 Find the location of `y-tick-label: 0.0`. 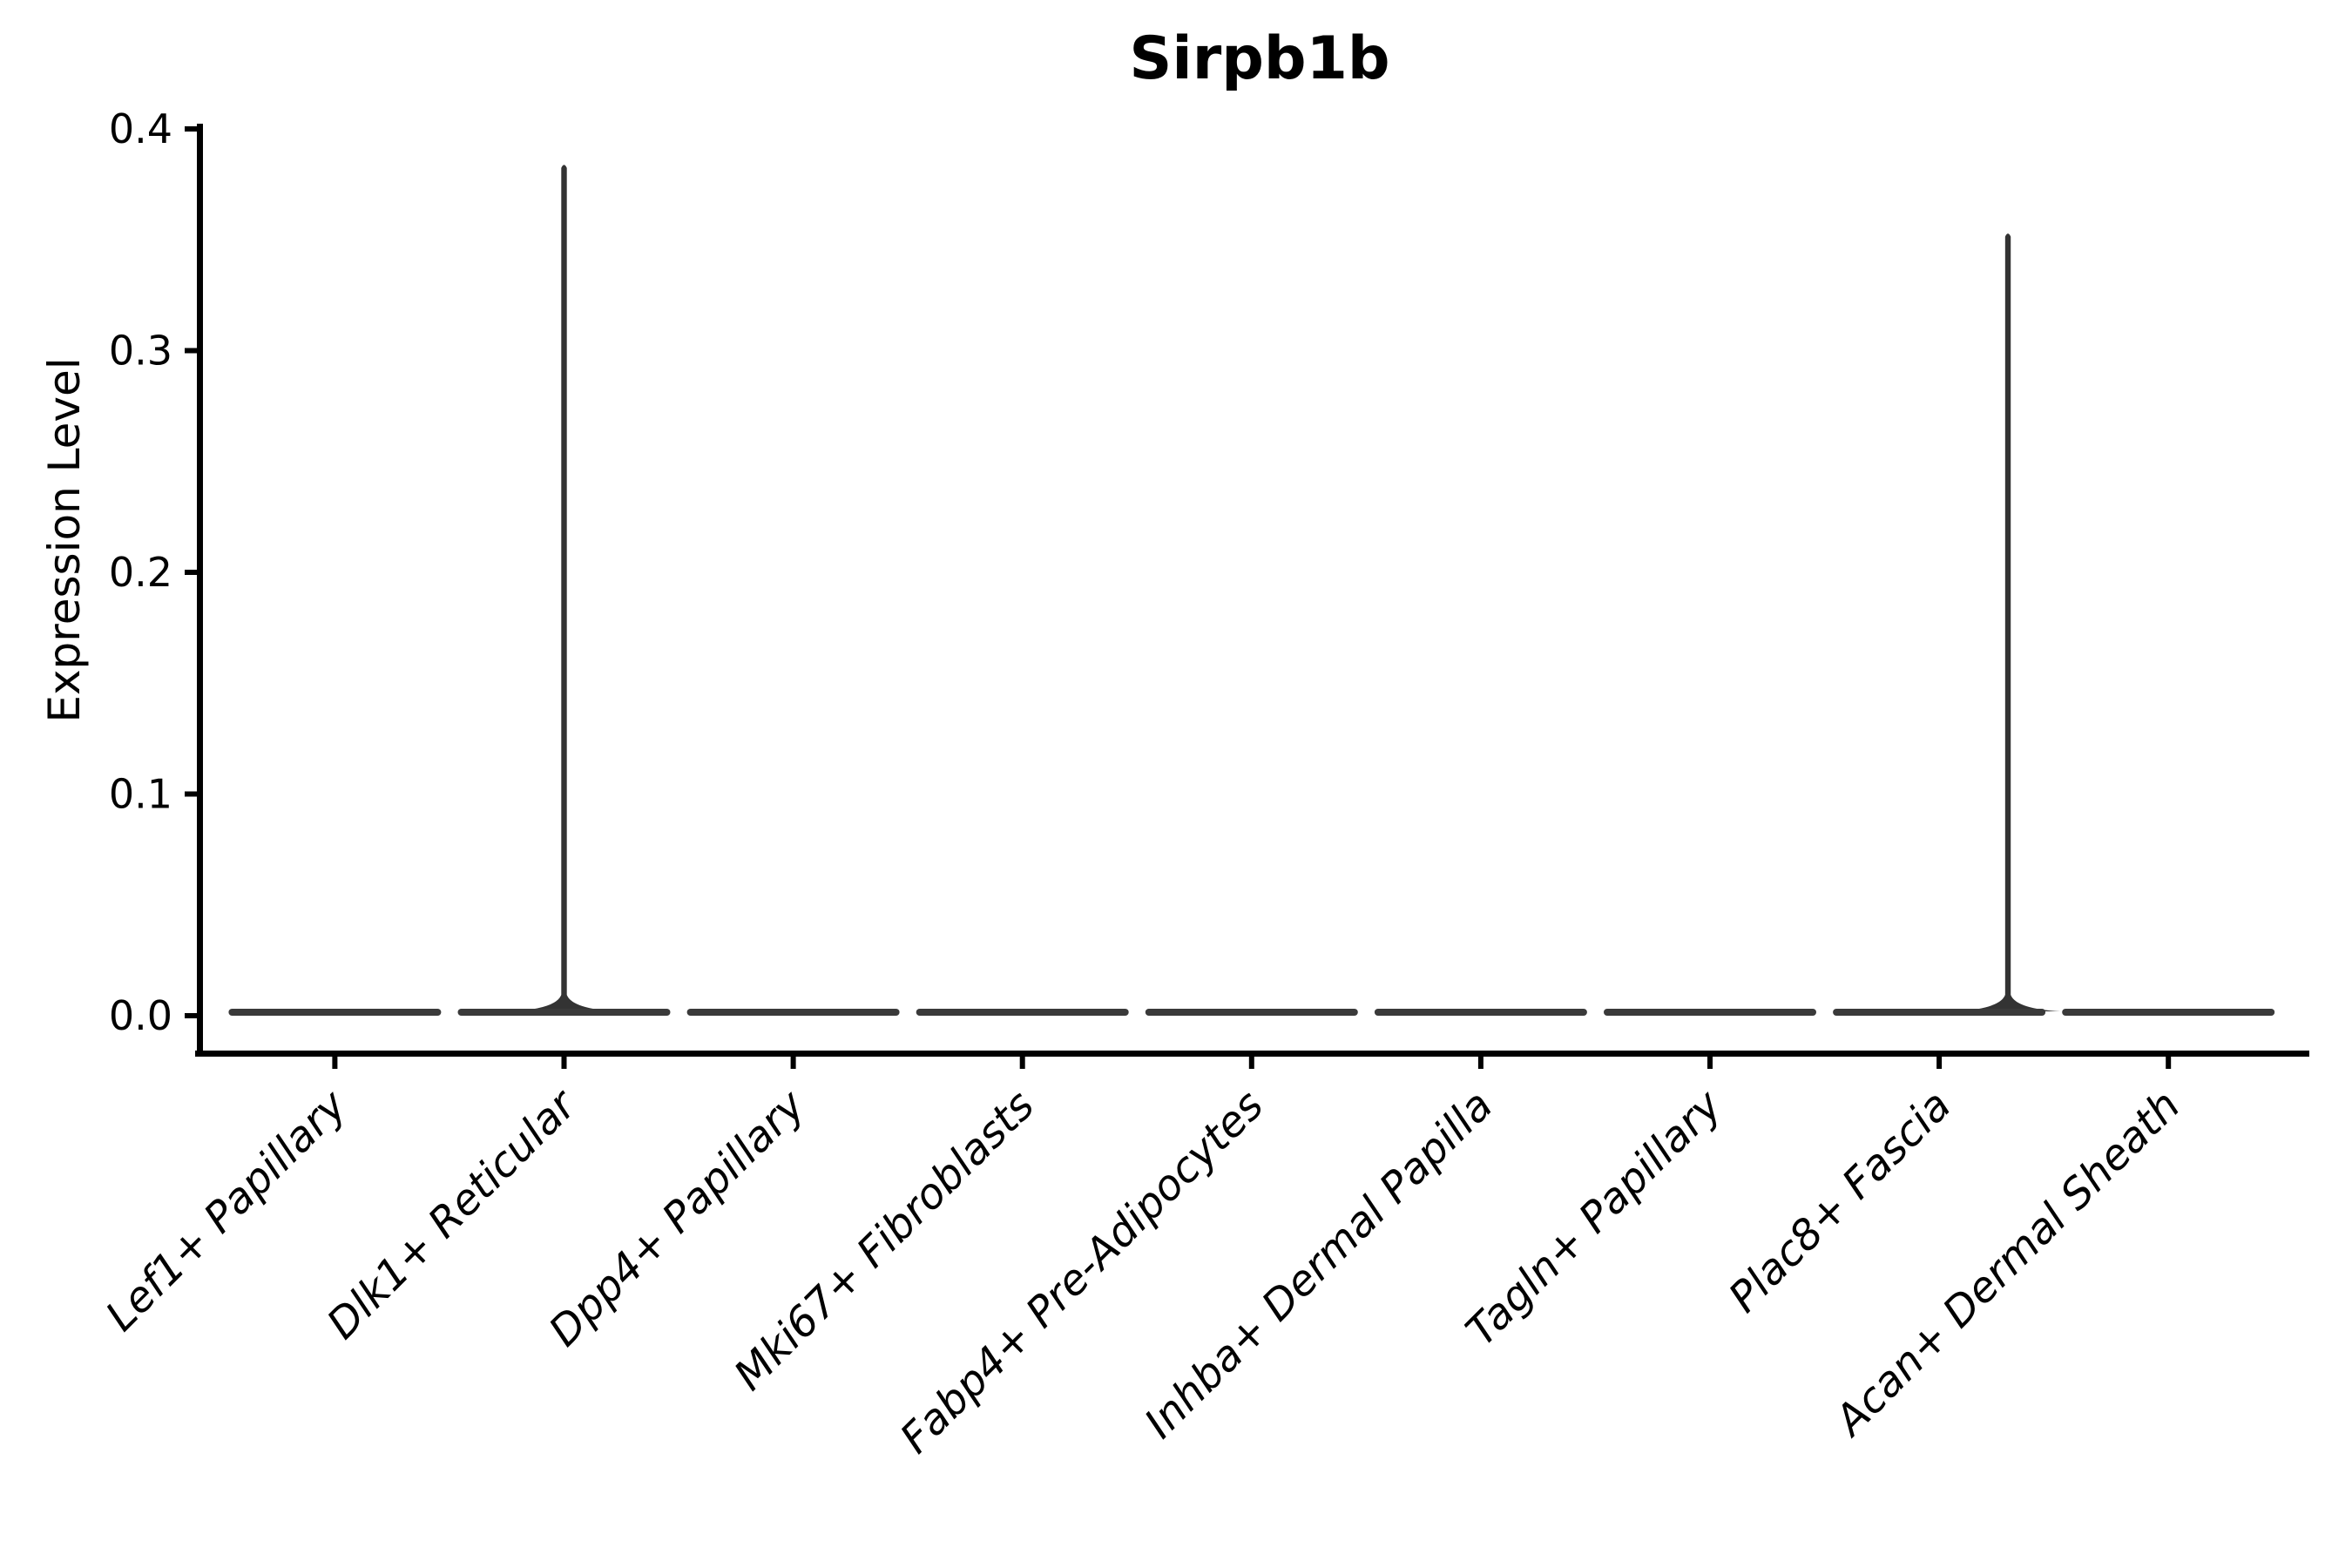

y-tick-label: 0.0 is located at coordinates (140, 1015).